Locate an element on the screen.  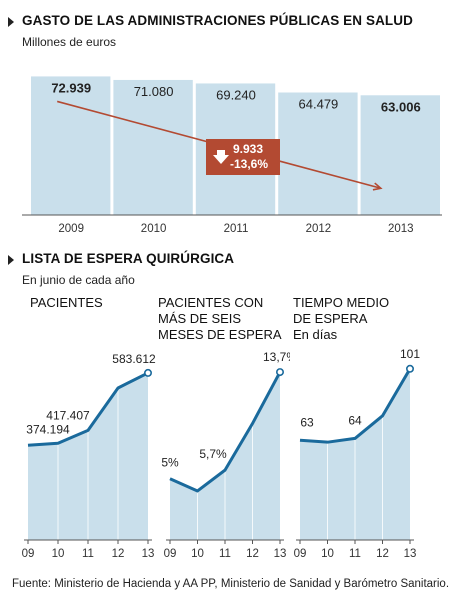
x-tick-label: 2013 is located at coordinates (401, 229).